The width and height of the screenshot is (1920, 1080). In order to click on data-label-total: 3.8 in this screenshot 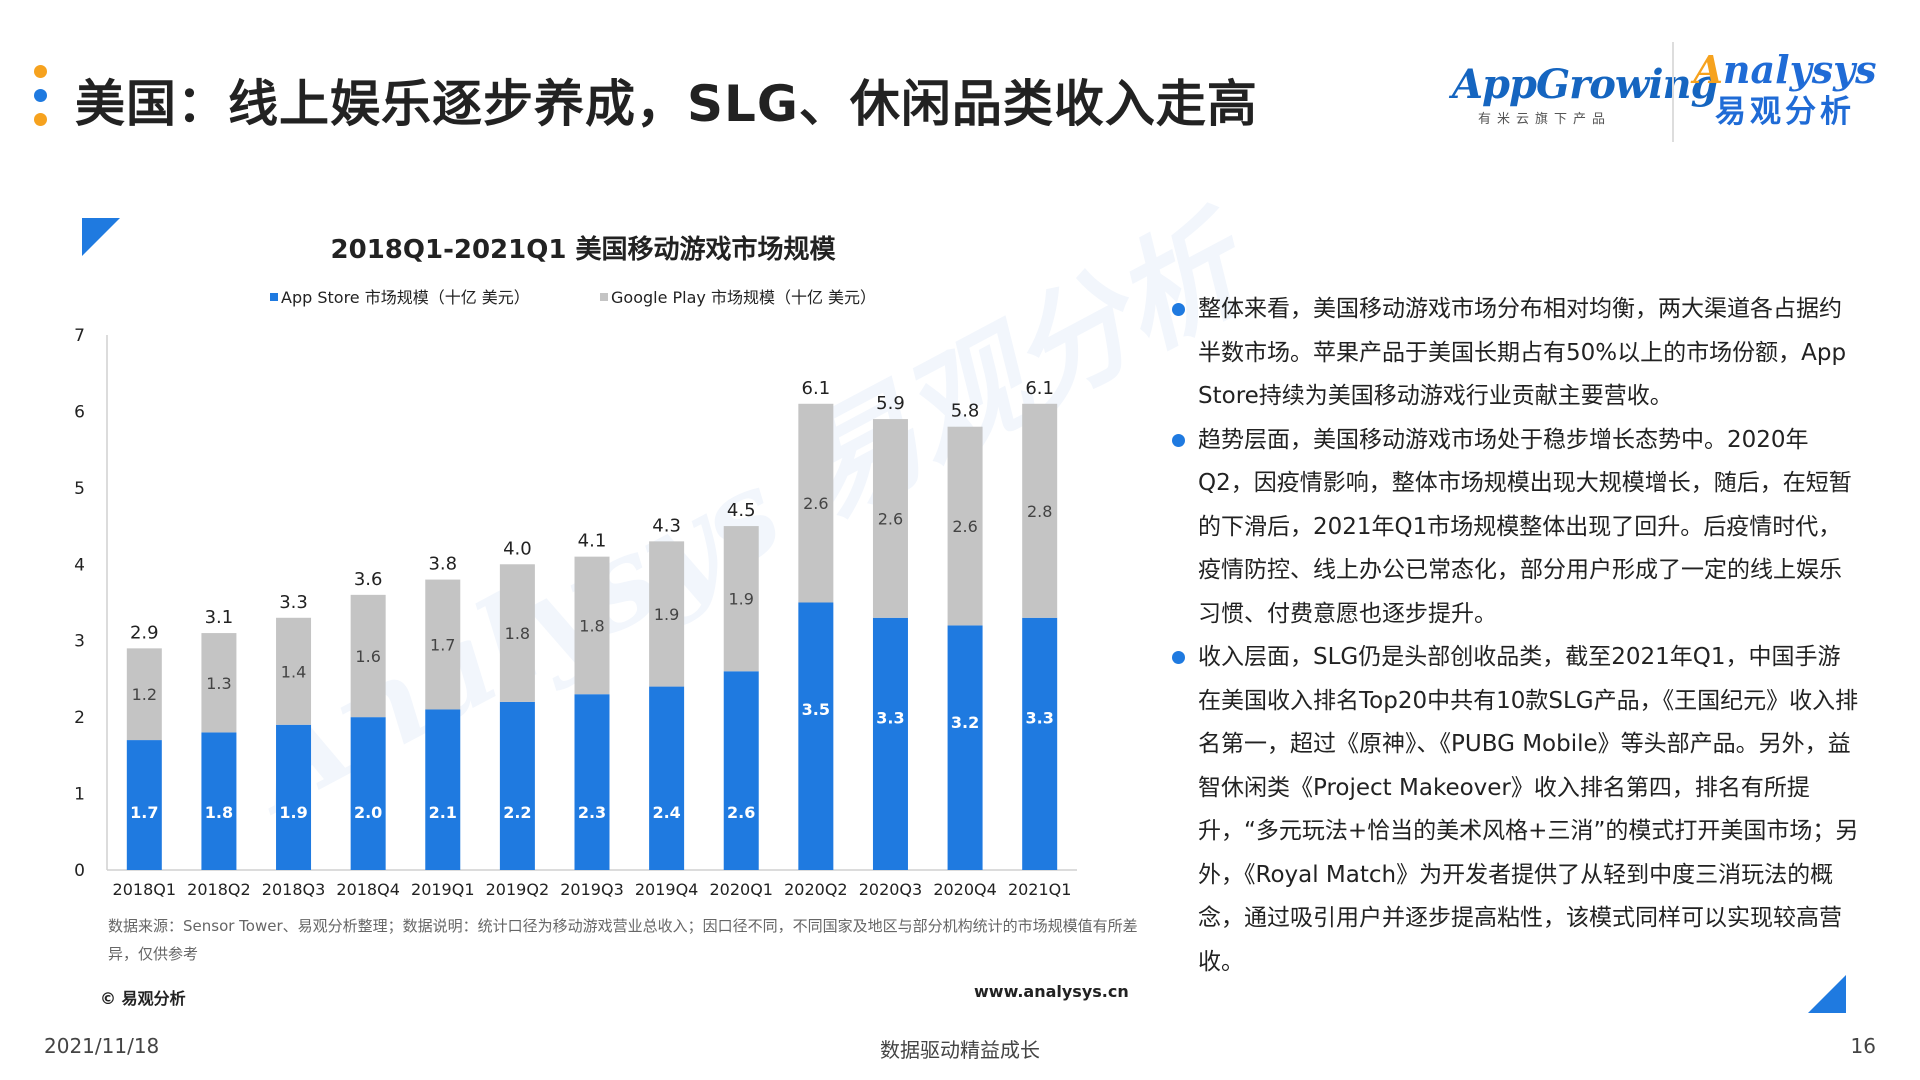, I will do `click(442, 564)`.